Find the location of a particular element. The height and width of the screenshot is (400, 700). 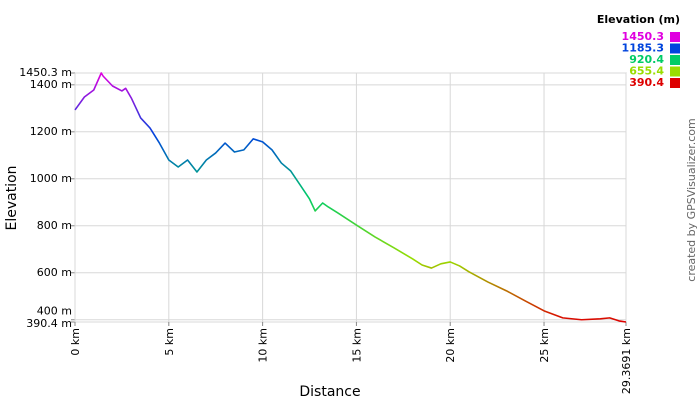

legend-title: Elevation (m) is located at coordinates (638, 19).